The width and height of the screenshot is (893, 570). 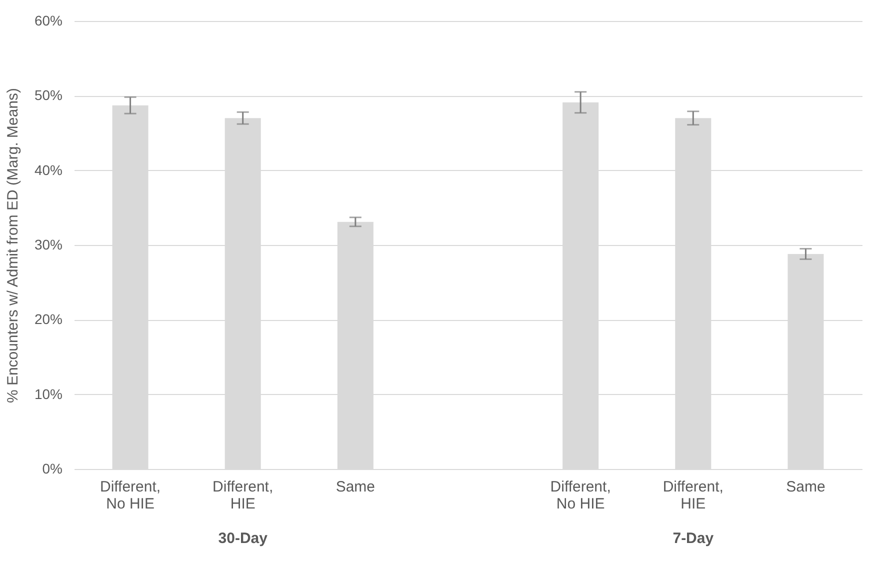 I want to click on y-tick-label: 20%, so click(x=48, y=319).